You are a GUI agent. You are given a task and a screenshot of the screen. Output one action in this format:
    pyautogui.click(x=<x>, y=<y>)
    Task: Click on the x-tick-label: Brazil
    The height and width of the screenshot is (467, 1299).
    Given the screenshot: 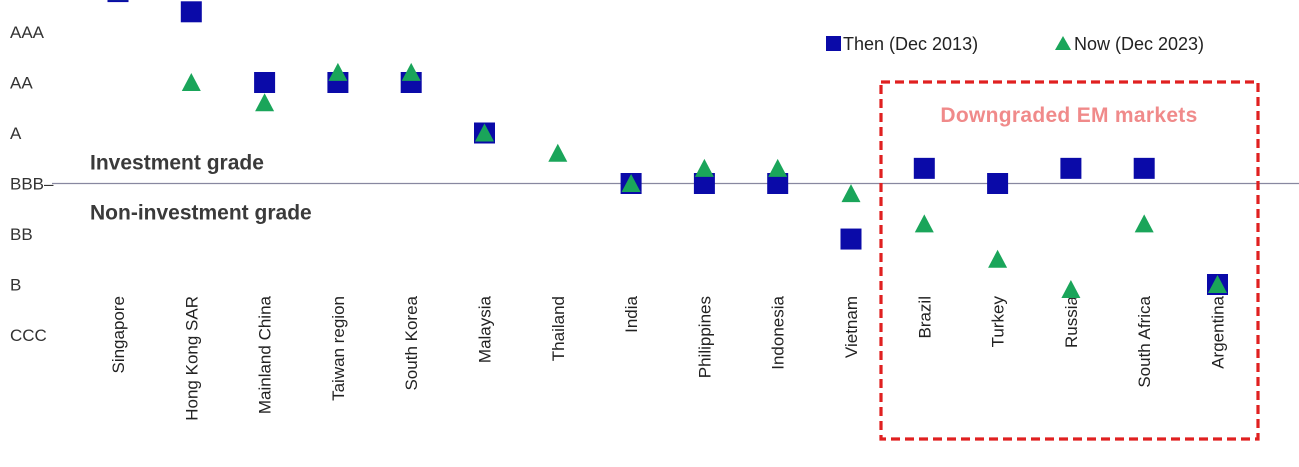 What is the action you would take?
    pyautogui.click(x=924, y=317)
    